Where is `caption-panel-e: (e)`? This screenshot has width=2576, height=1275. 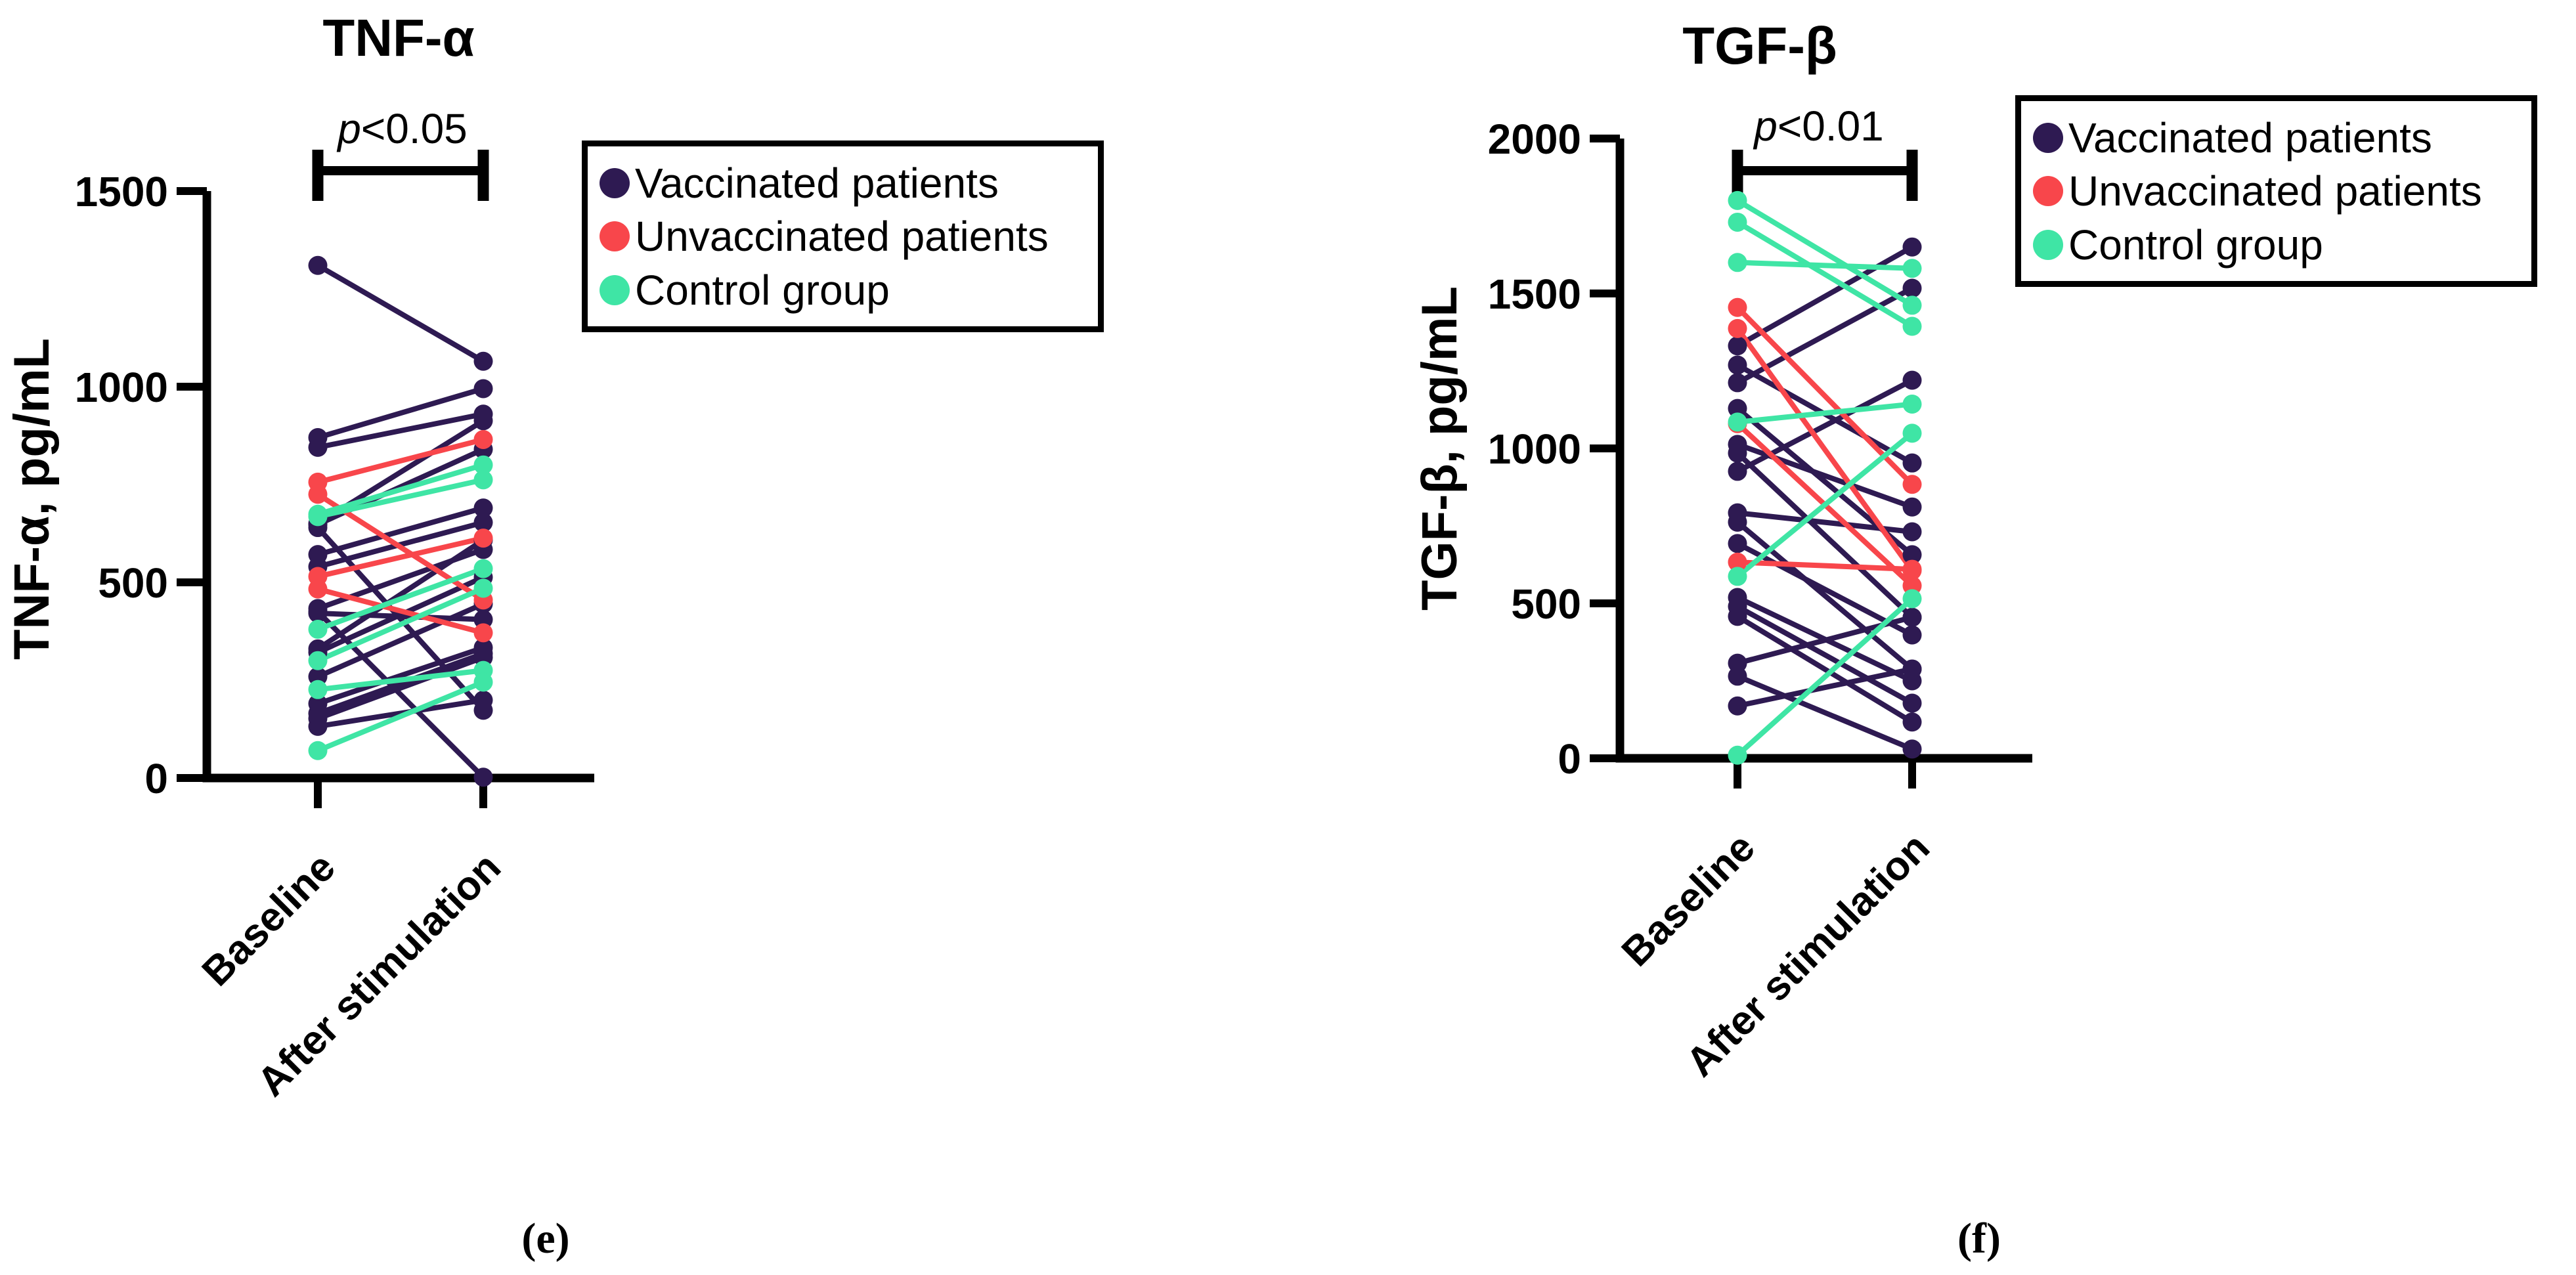
caption-panel-e: (e) is located at coordinates (545, 1239).